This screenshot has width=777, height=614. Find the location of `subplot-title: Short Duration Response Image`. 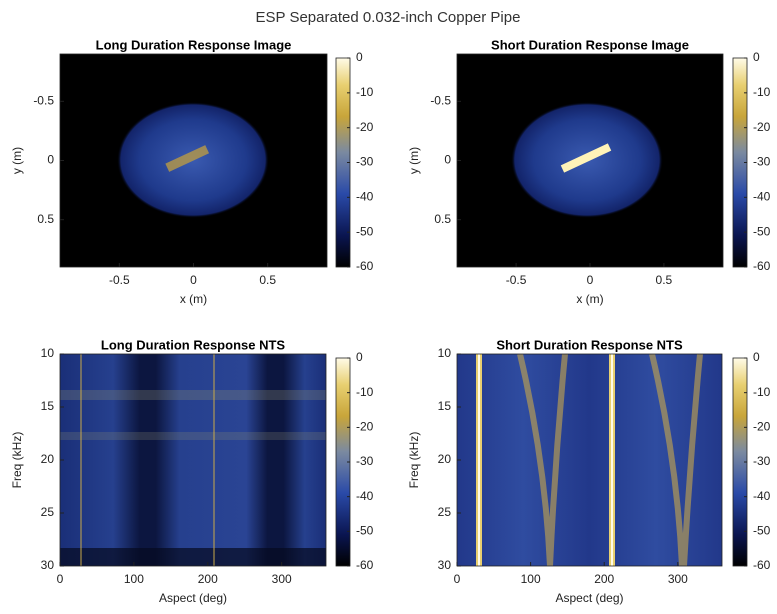

subplot-title: Short Duration Response Image is located at coordinates (590, 44).